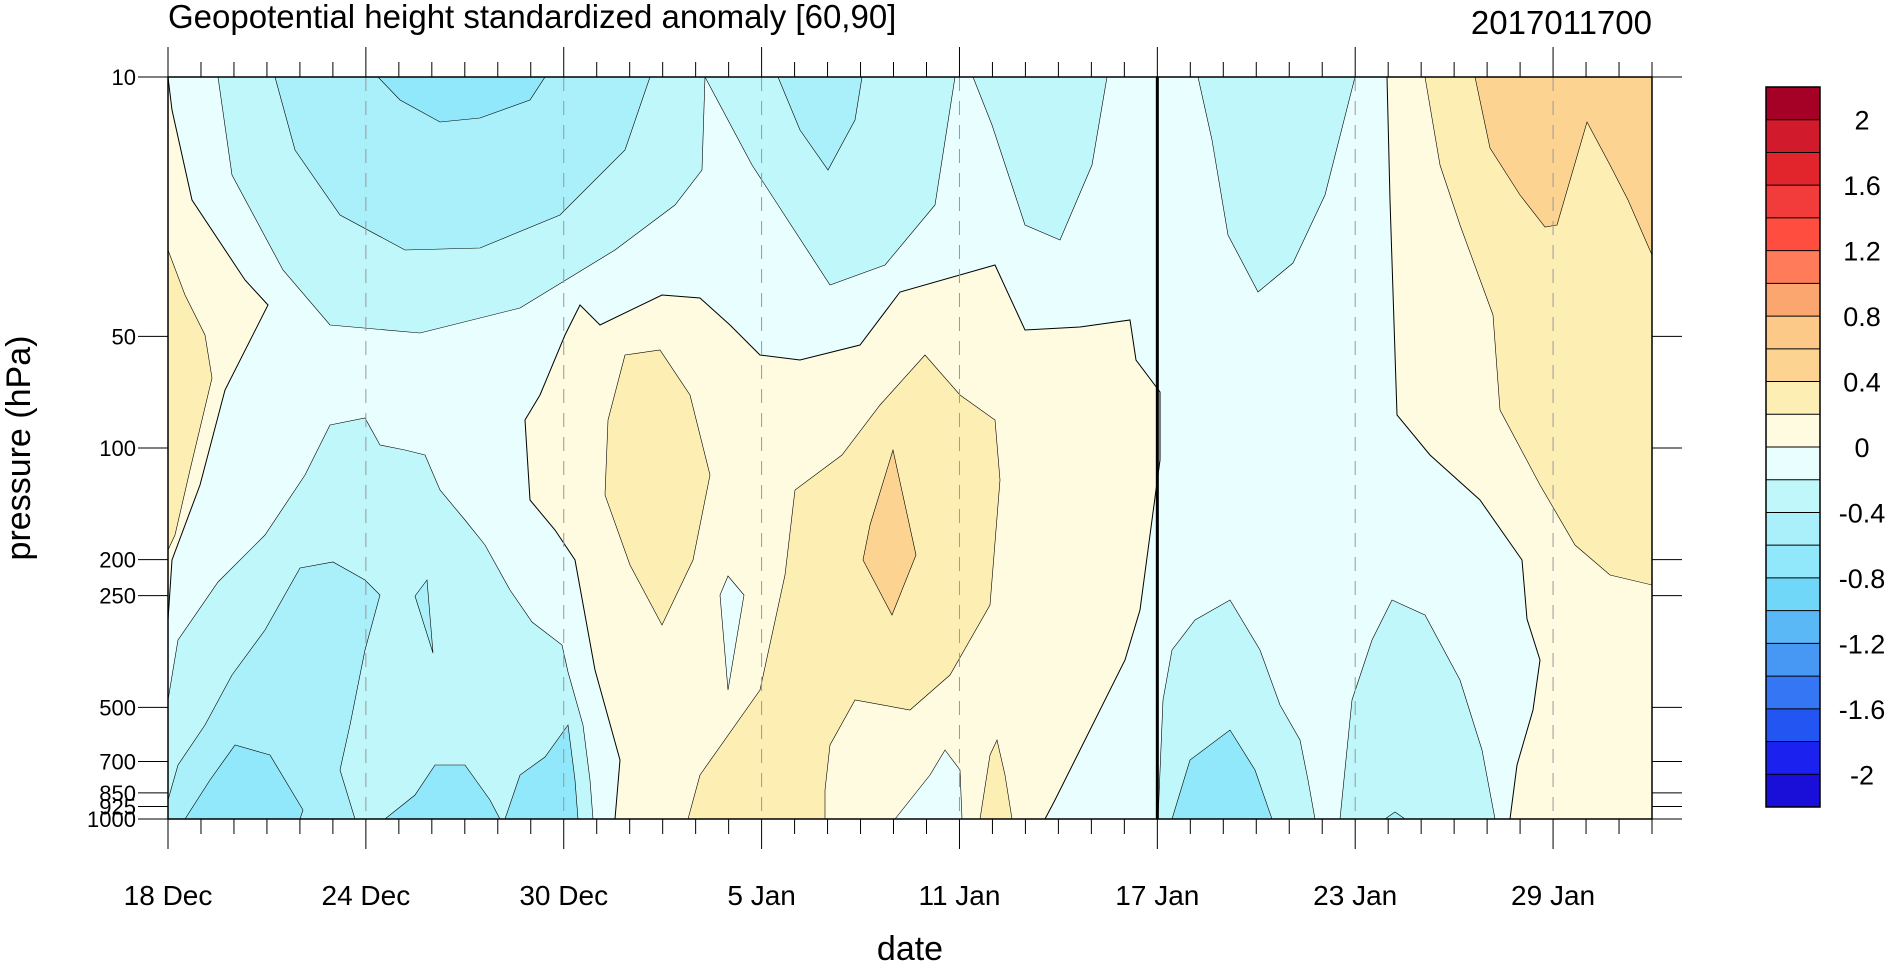  What do you see at coordinates (124, 77) in the screenshot?
I see `y-tick-label: 10` at bounding box center [124, 77].